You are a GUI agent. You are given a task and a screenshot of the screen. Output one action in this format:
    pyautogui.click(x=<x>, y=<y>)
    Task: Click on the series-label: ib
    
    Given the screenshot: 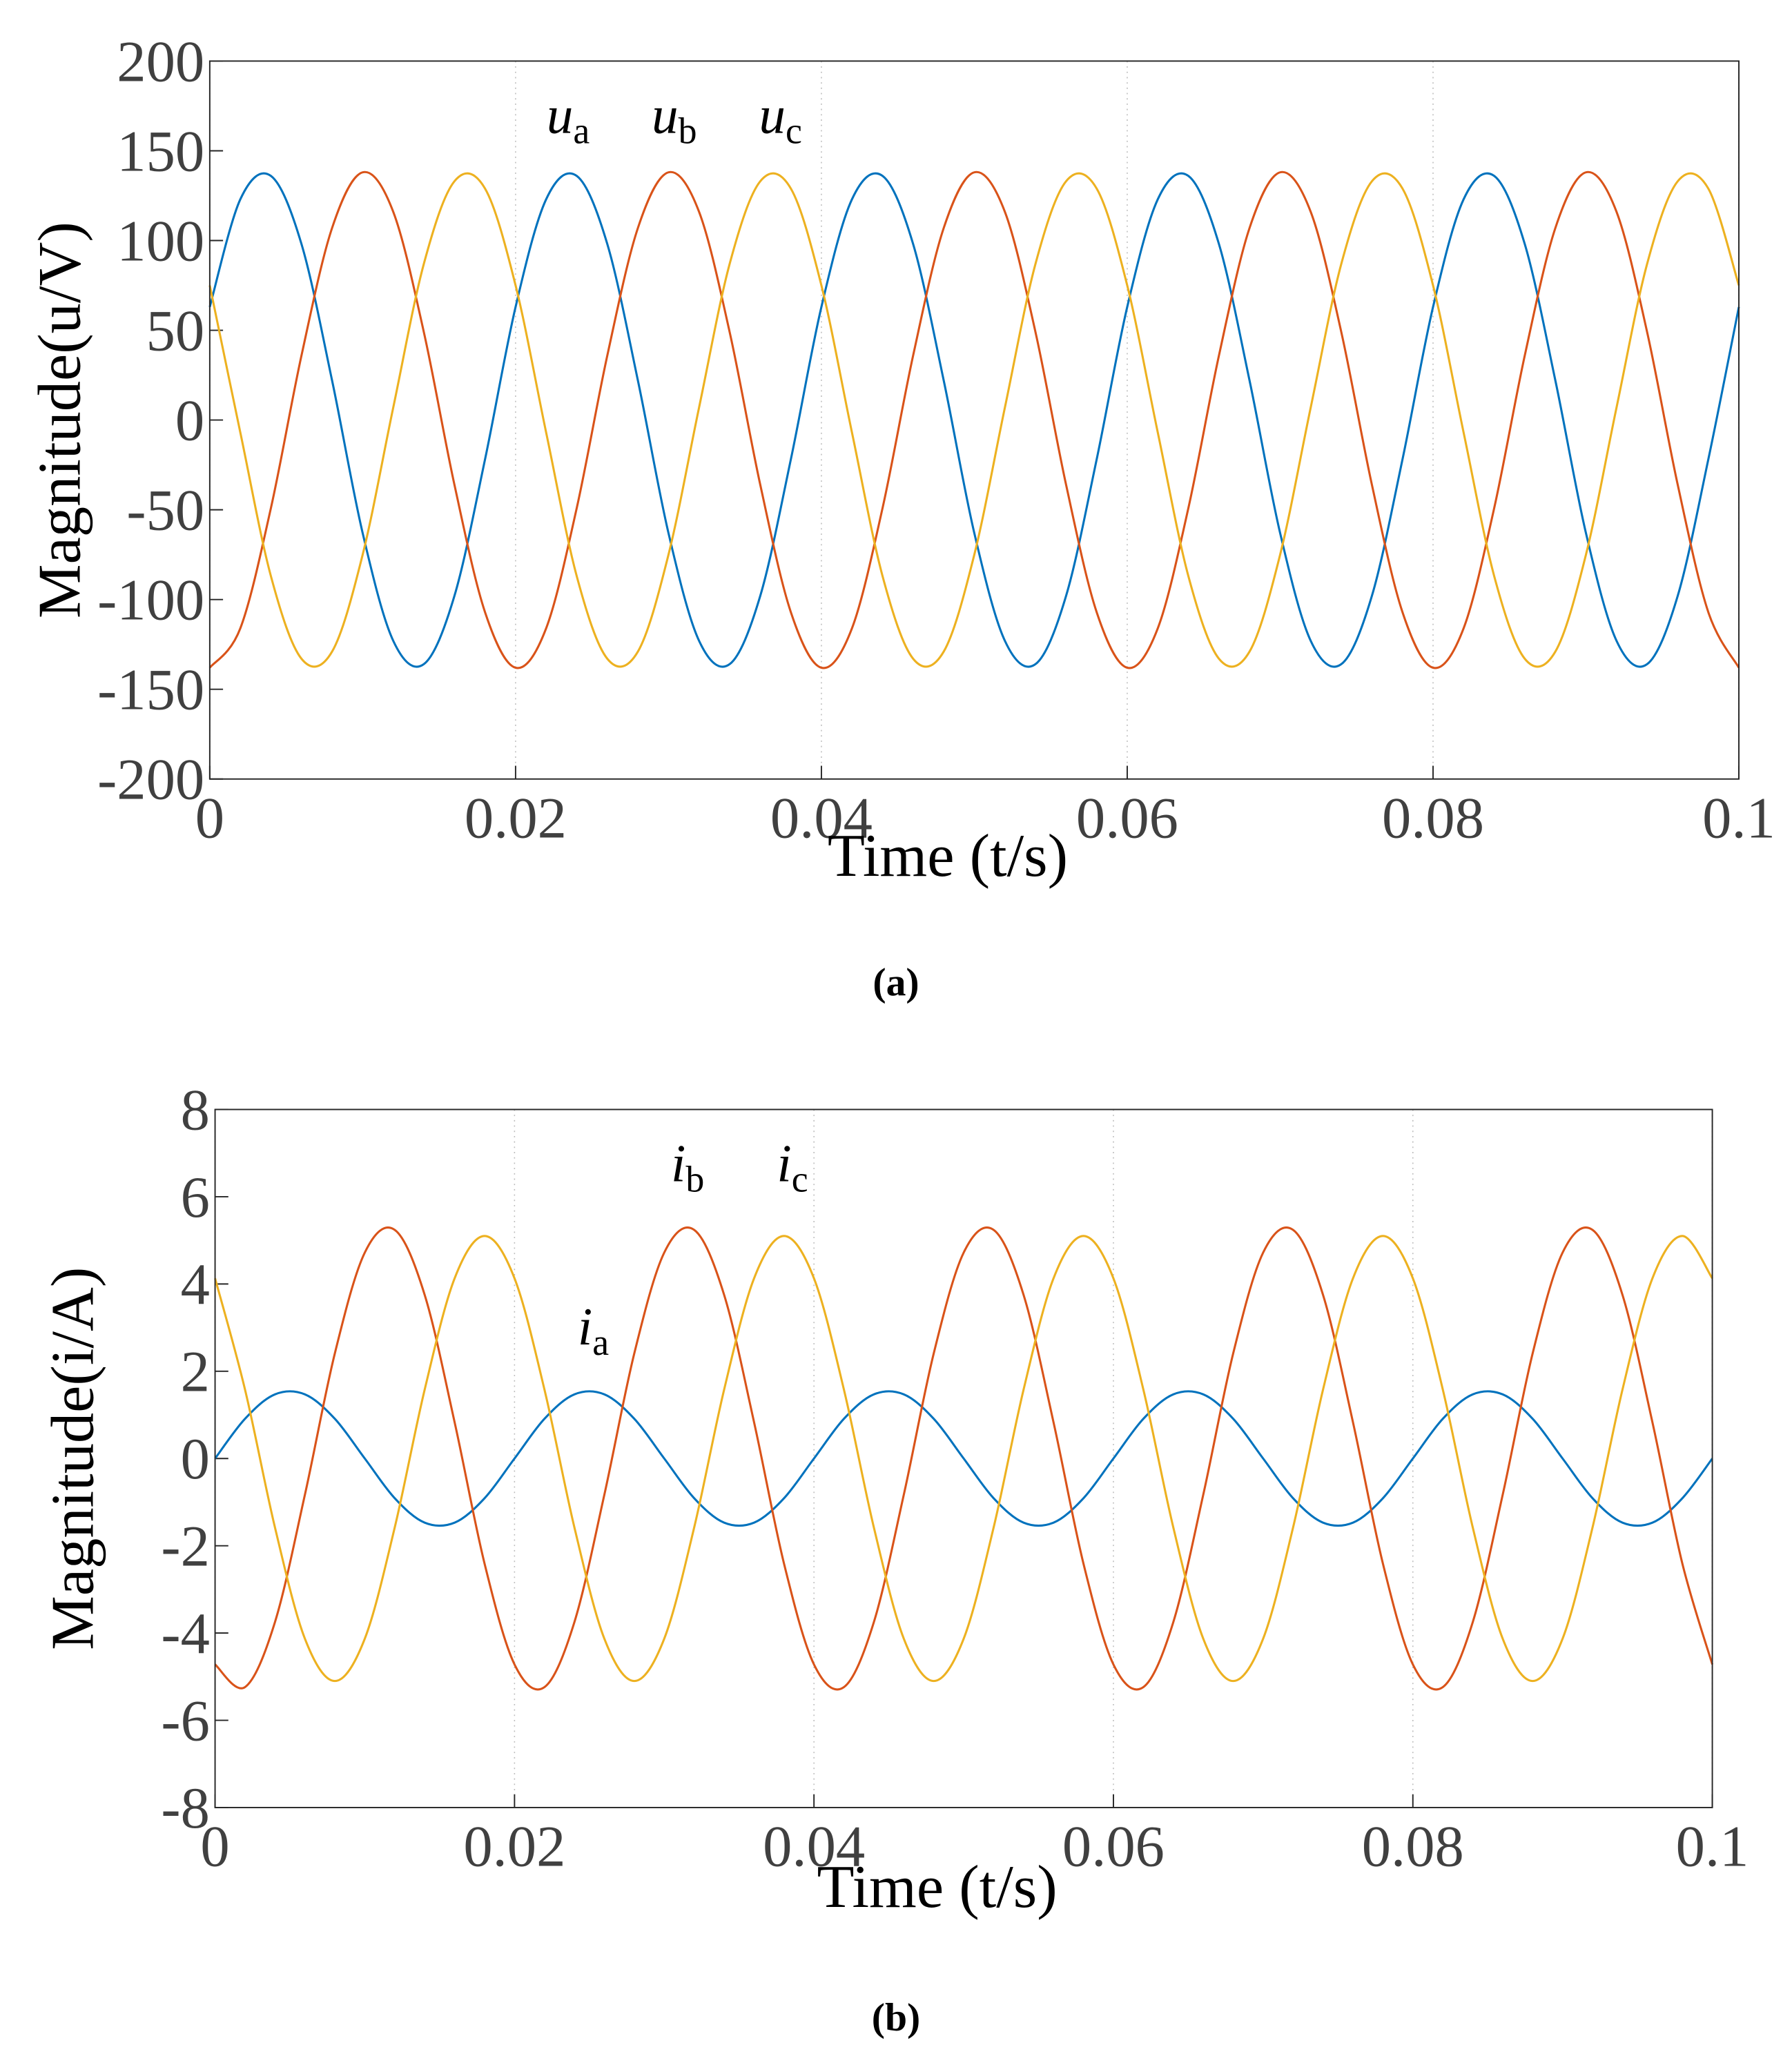 What is the action you would take?
    pyautogui.click(x=687, y=1166)
    